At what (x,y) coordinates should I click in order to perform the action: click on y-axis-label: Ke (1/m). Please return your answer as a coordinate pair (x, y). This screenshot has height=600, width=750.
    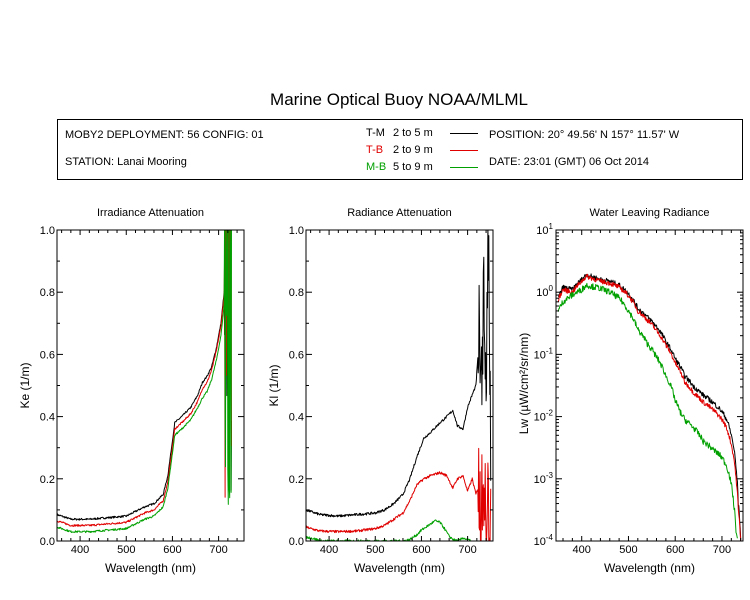
    Looking at the image, I should click on (25, 385).